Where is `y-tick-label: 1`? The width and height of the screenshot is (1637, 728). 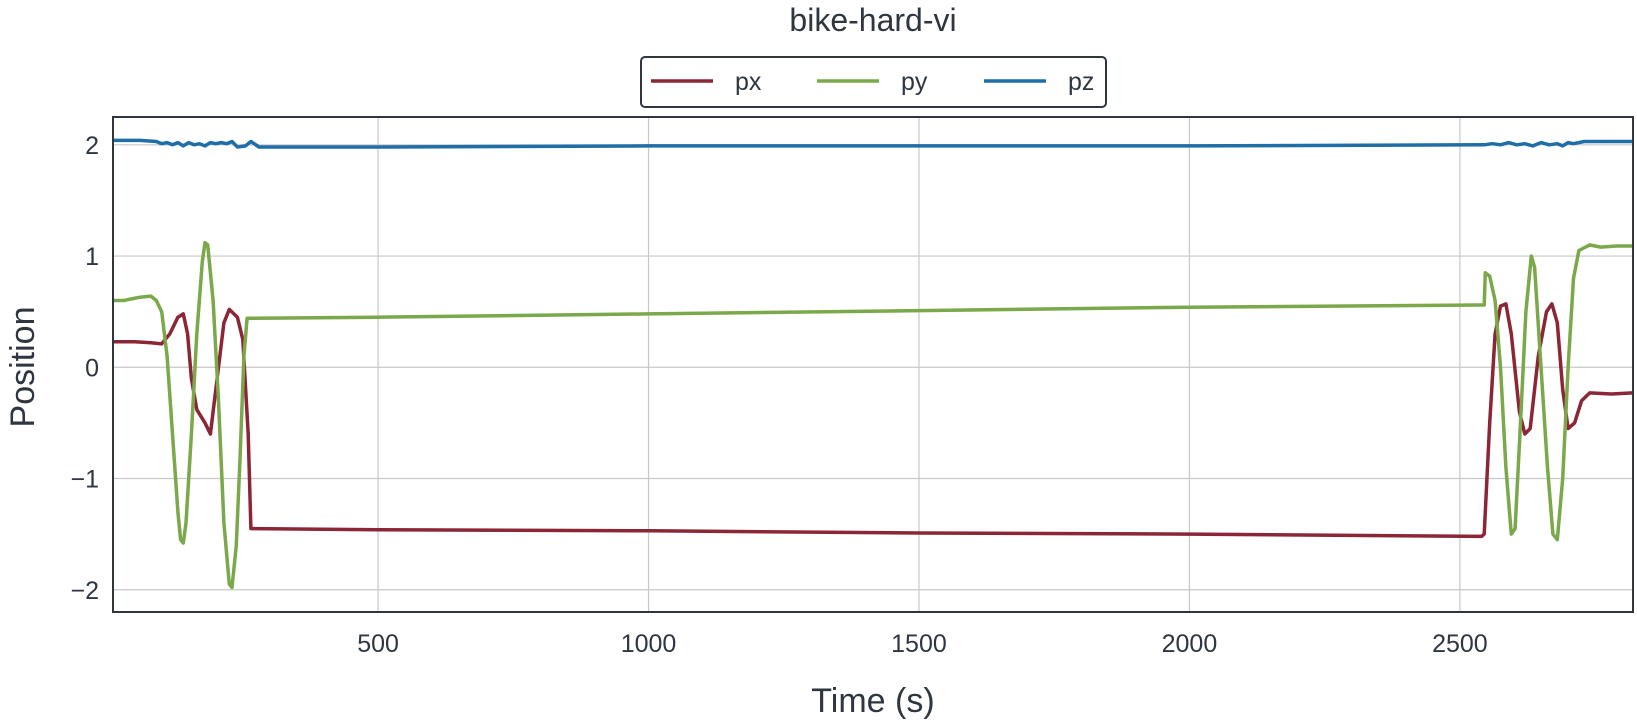 y-tick-label: 1 is located at coordinates (92, 257).